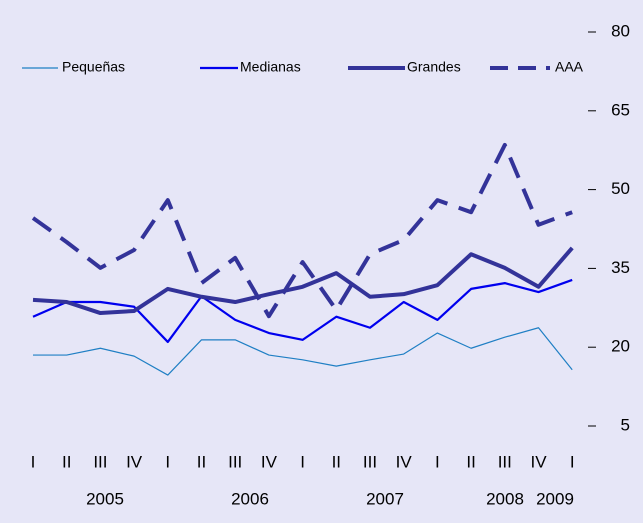 This screenshot has width=643, height=523. Describe the element at coordinates (555, 498) in the screenshot. I see `year-label: 2009` at that location.